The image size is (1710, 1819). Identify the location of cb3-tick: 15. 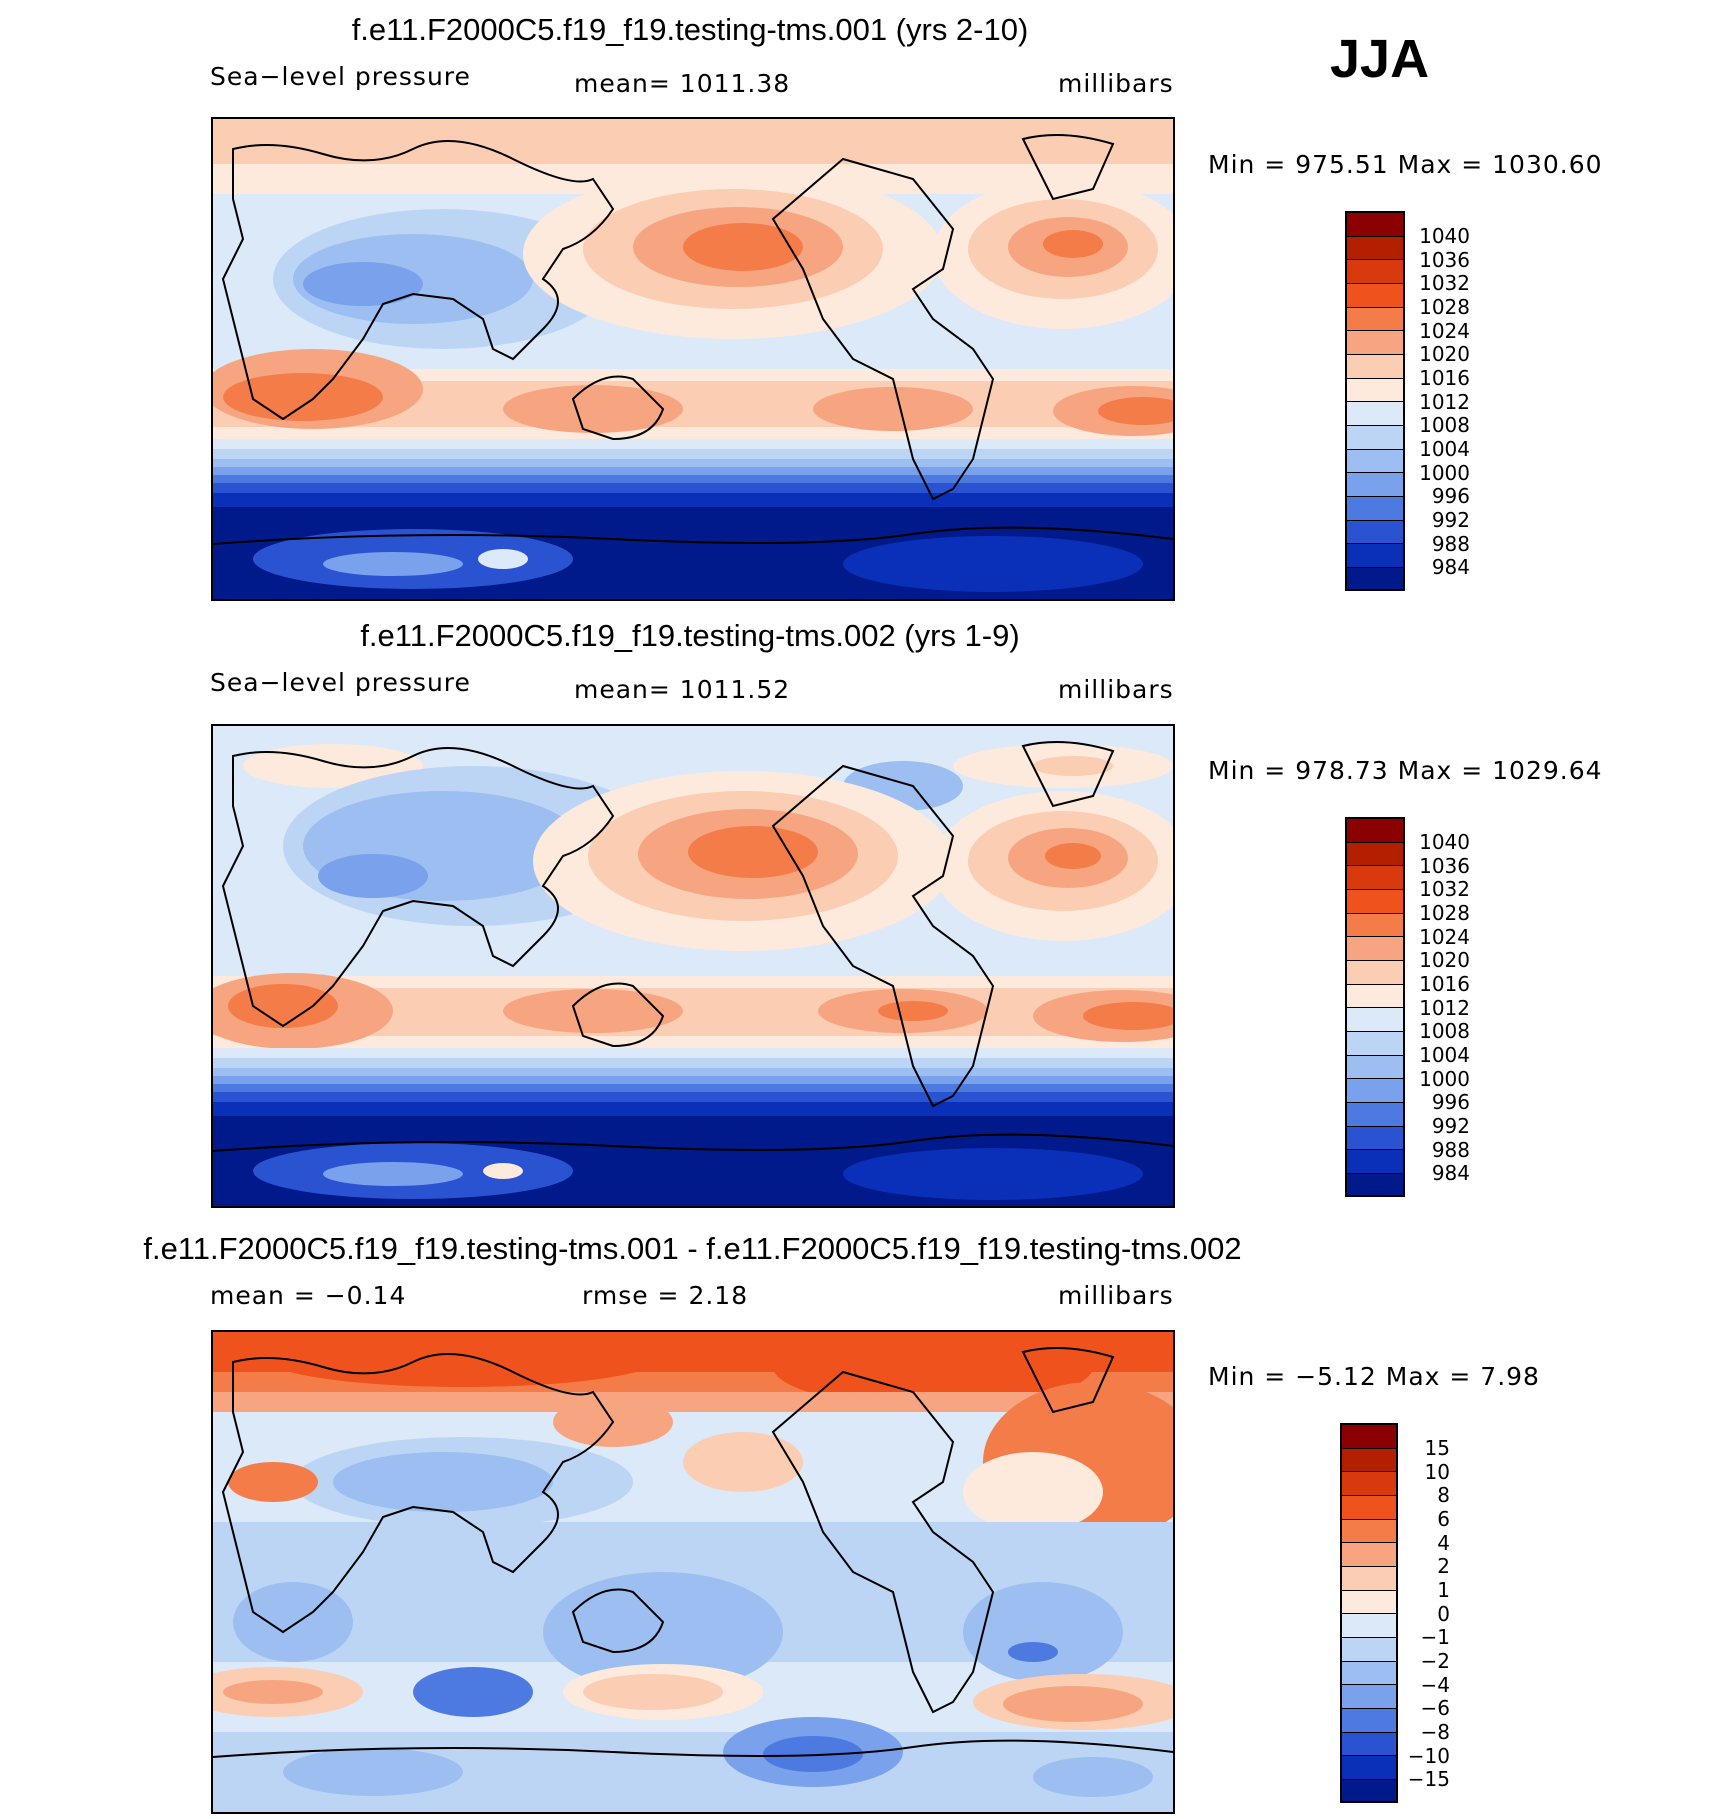
(1437, 1448).